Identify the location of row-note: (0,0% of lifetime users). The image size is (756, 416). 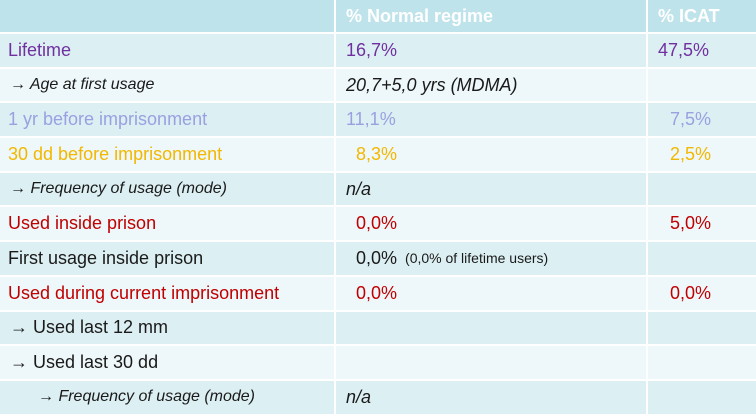
(477, 258).